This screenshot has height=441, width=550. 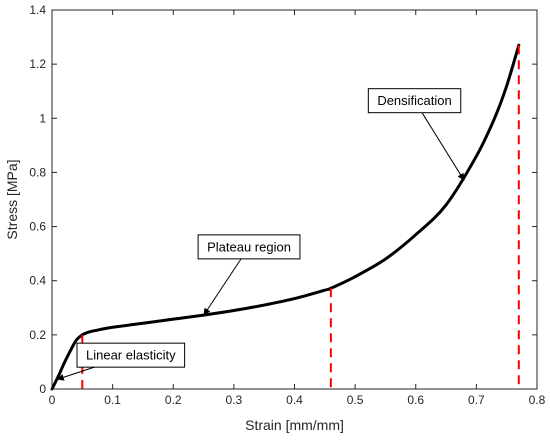 I want to click on annotation-label: Linear elasticity, so click(x=131, y=355).